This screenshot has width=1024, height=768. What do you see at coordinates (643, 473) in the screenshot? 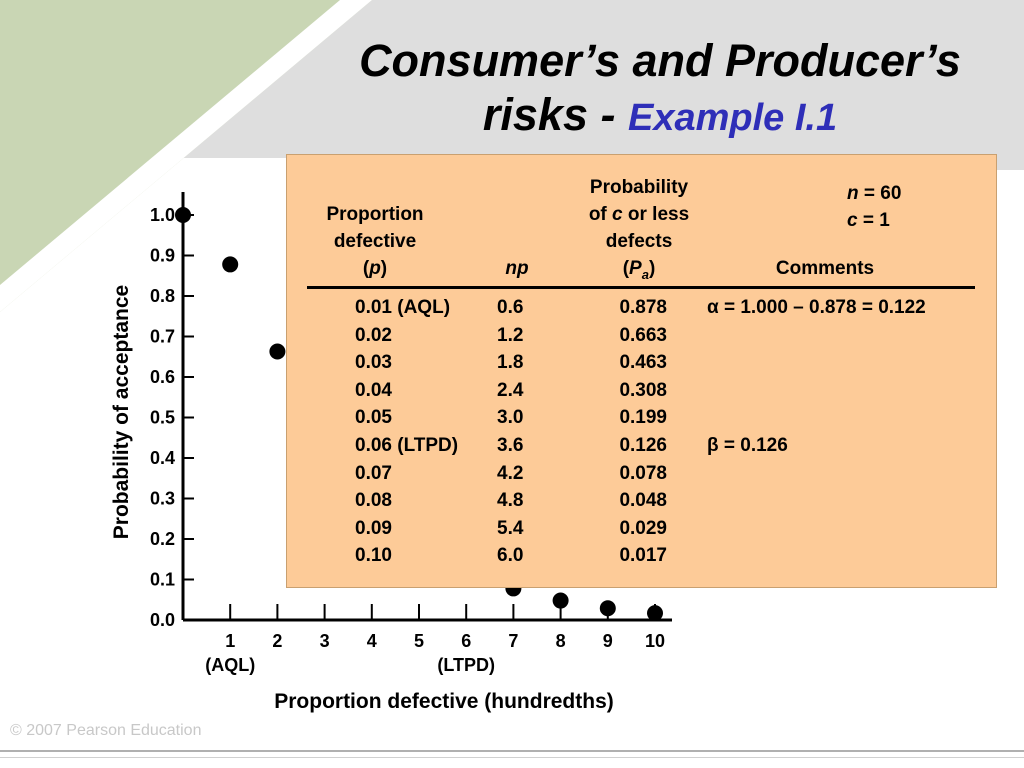
I see `cell-pa-7: 0.078` at bounding box center [643, 473].